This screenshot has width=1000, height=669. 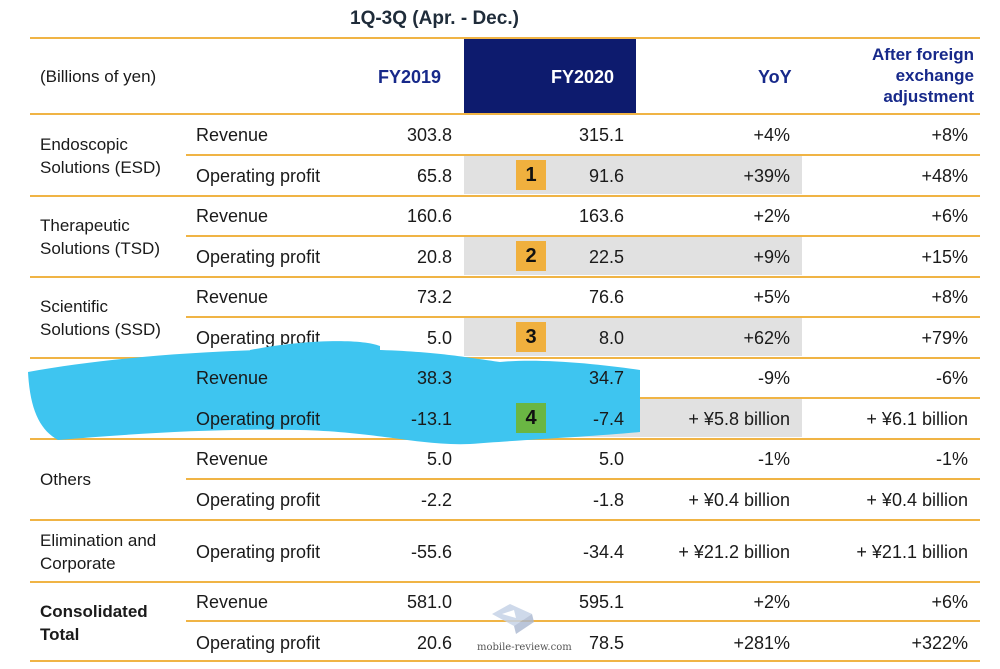 I want to click on highlight-imd-op-yoy, so click(x=719, y=418).